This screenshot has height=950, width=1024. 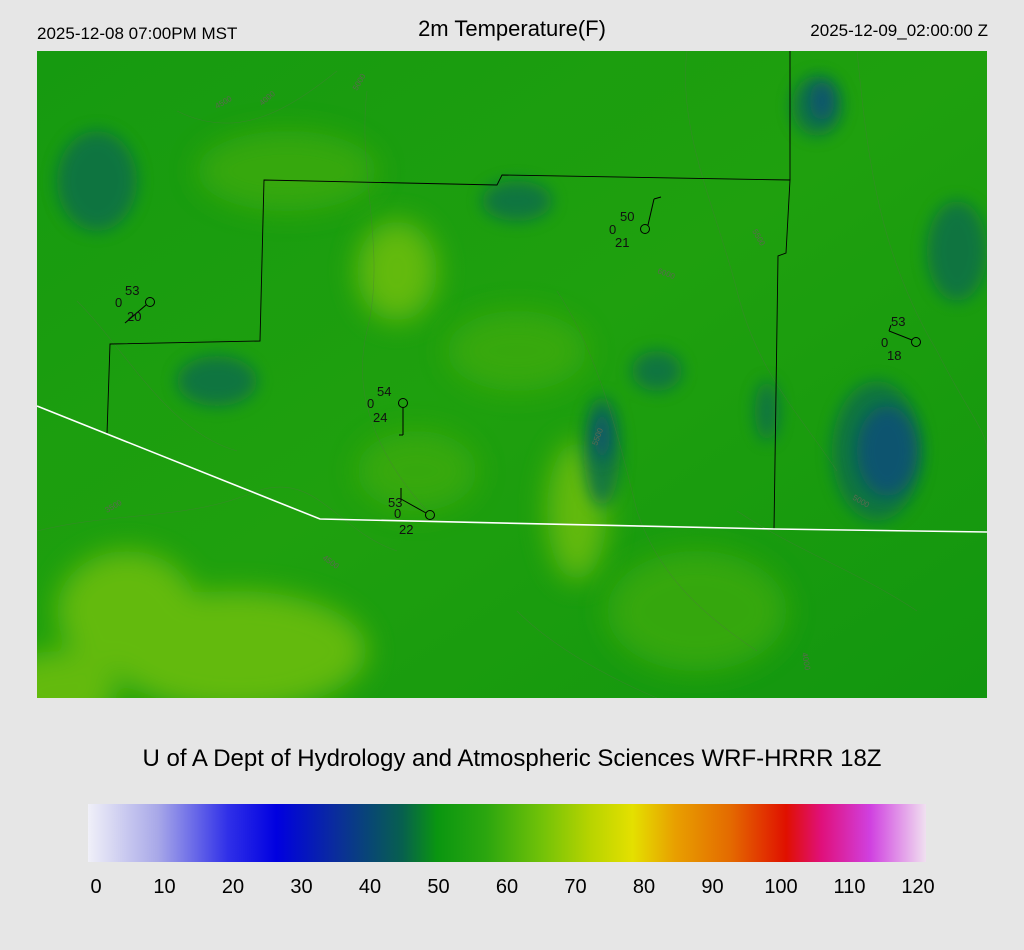 I want to click on colorbar-gradient, so click(x=507, y=833).